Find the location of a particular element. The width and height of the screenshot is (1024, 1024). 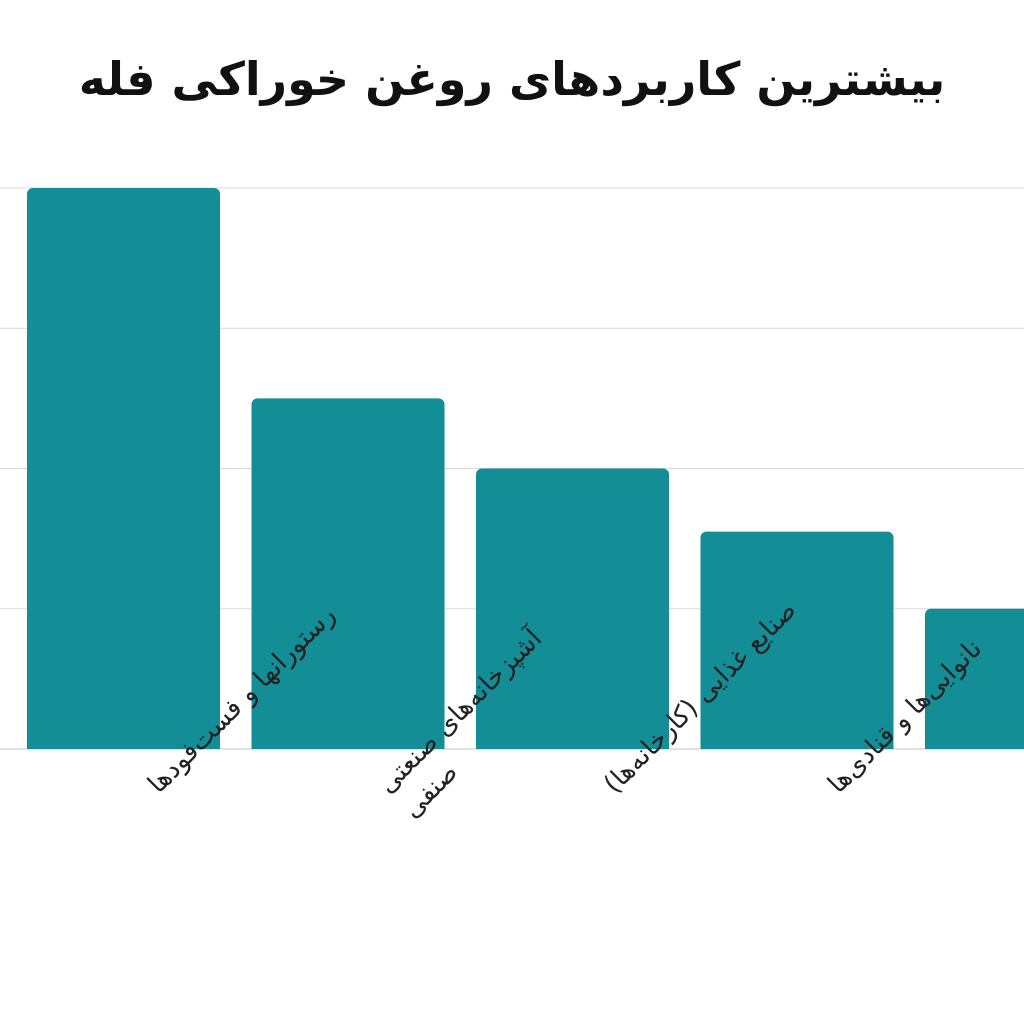

chart-title: بیشترین کاربردهای روغن خوراکی فله is located at coordinates (512, 79).